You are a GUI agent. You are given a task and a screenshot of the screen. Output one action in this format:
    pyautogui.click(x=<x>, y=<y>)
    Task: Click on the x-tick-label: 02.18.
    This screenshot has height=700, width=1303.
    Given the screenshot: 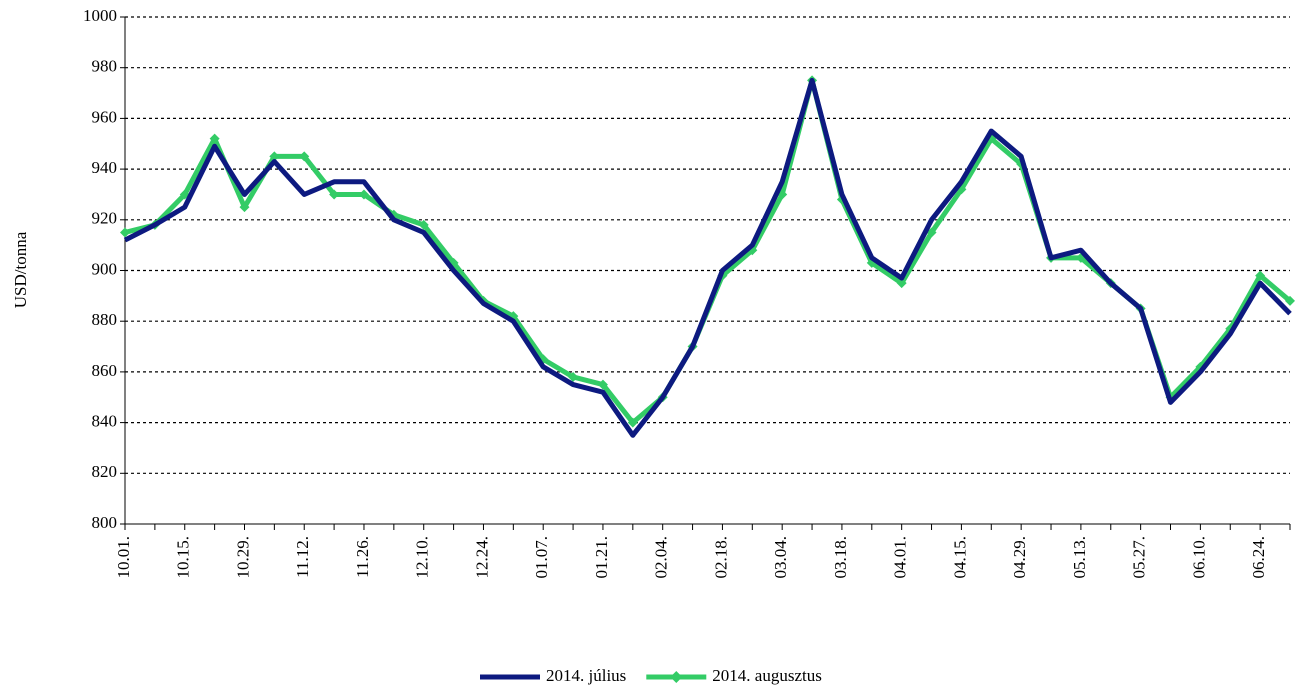 What is the action you would take?
    pyautogui.click(x=720, y=557)
    